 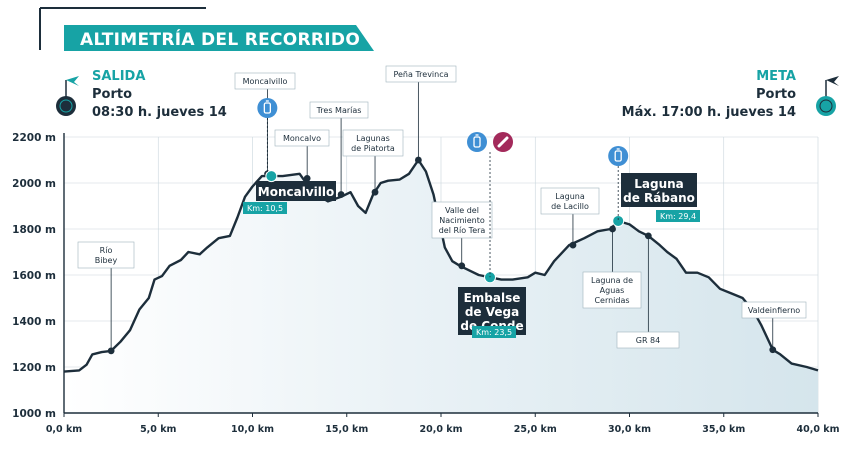 What do you see at coordinates (570, 196) in the screenshot?
I see `waypoint-label: Laguna` at bounding box center [570, 196].